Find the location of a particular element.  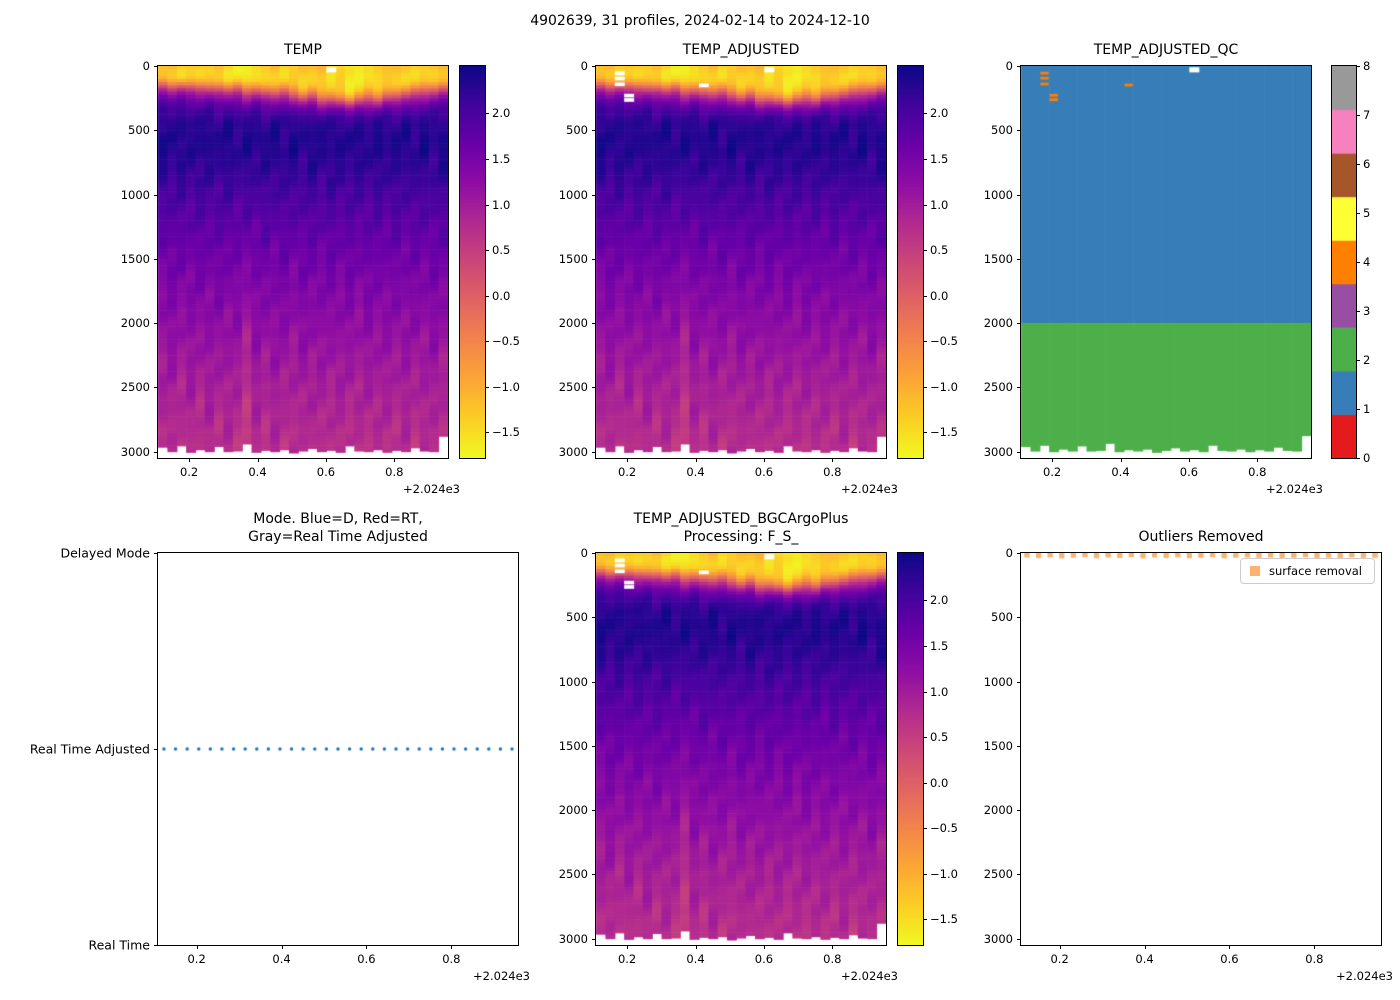

legend-label: surface removal is located at coordinates (1315, 571).